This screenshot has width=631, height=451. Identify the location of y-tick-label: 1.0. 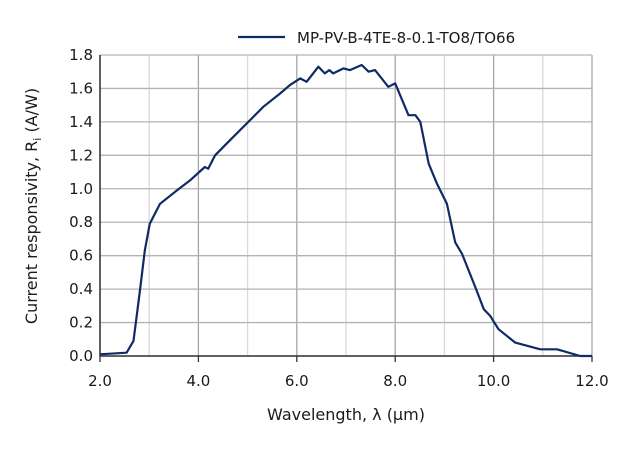
(81, 189).